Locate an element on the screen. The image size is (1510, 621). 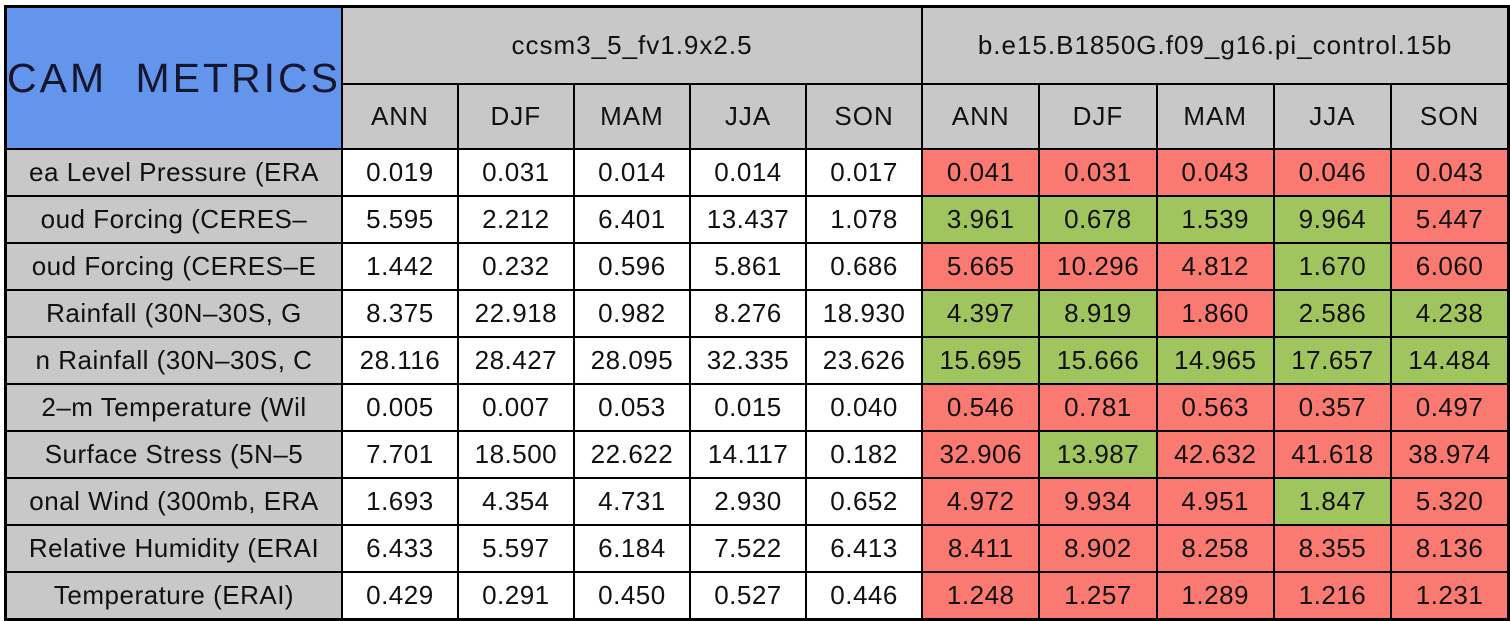
test-value-cell-worse: 41.618 is located at coordinates (1332, 454).